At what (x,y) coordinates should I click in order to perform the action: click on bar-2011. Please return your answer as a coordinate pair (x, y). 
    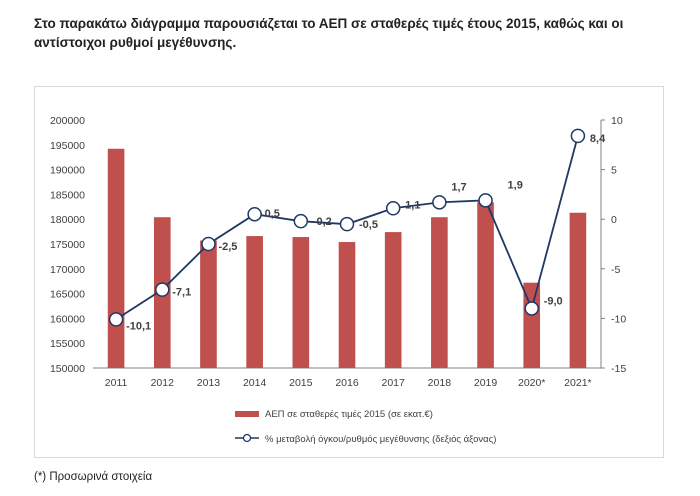
    Looking at the image, I should click on (116, 258).